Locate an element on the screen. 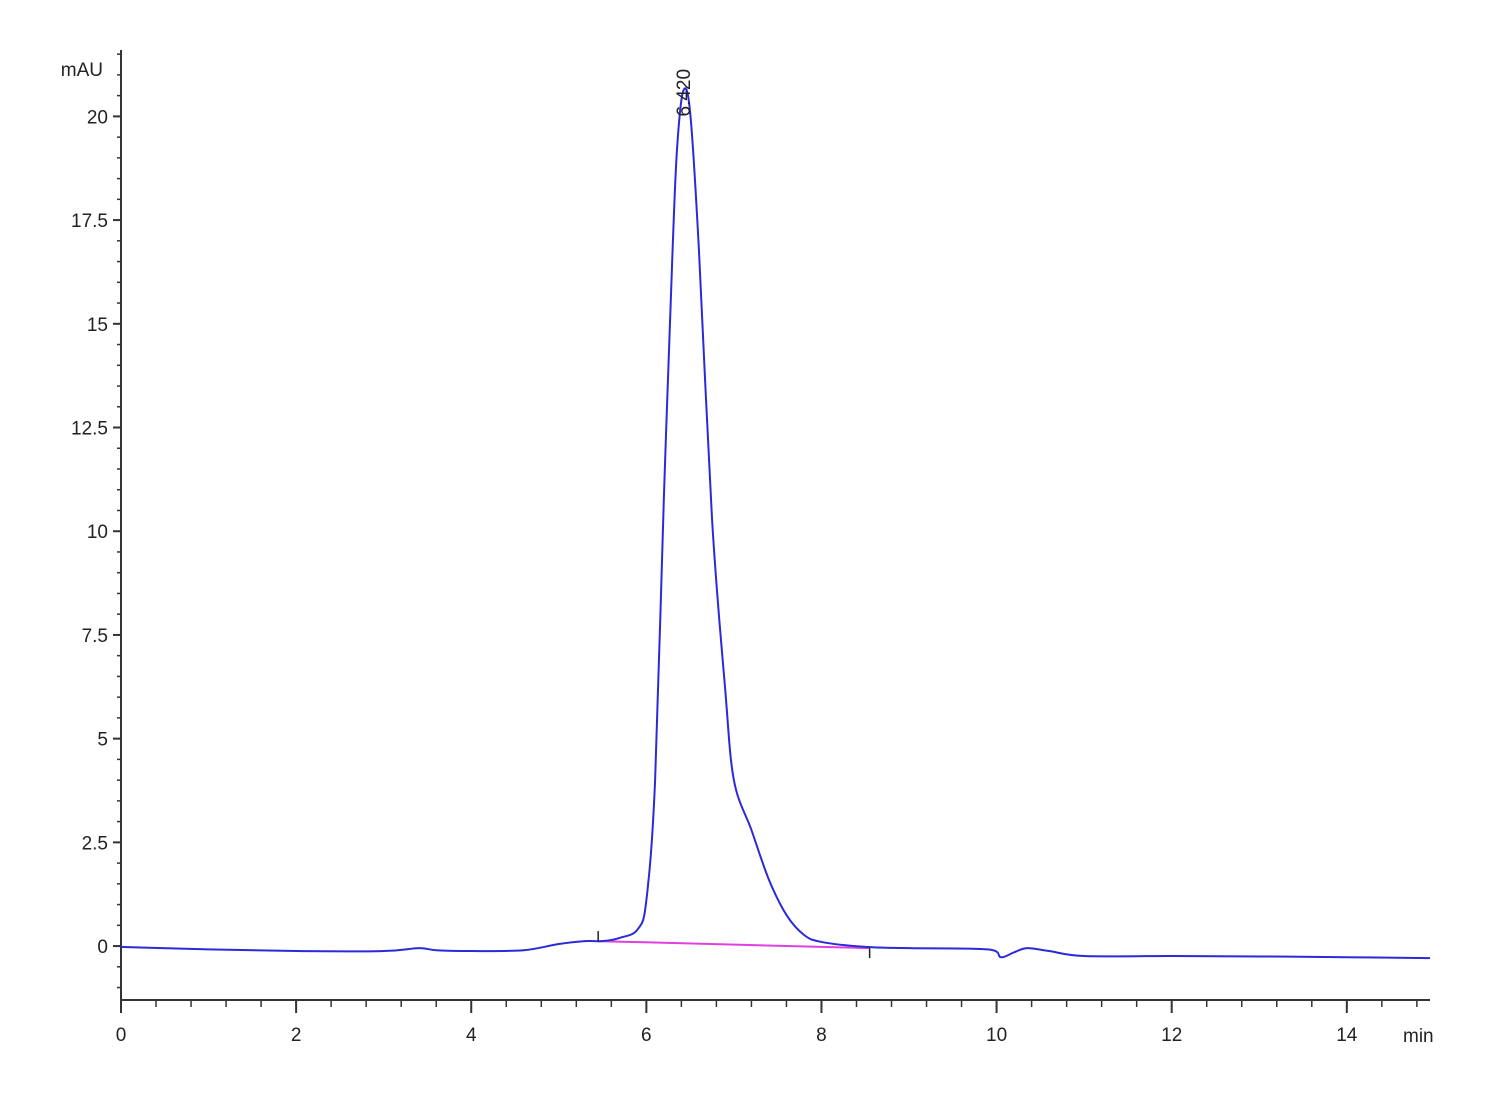 Image resolution: width=1500 pixels, height=1105 pixels. x-tick-label: 2 is located at coordinates (296, 1035).